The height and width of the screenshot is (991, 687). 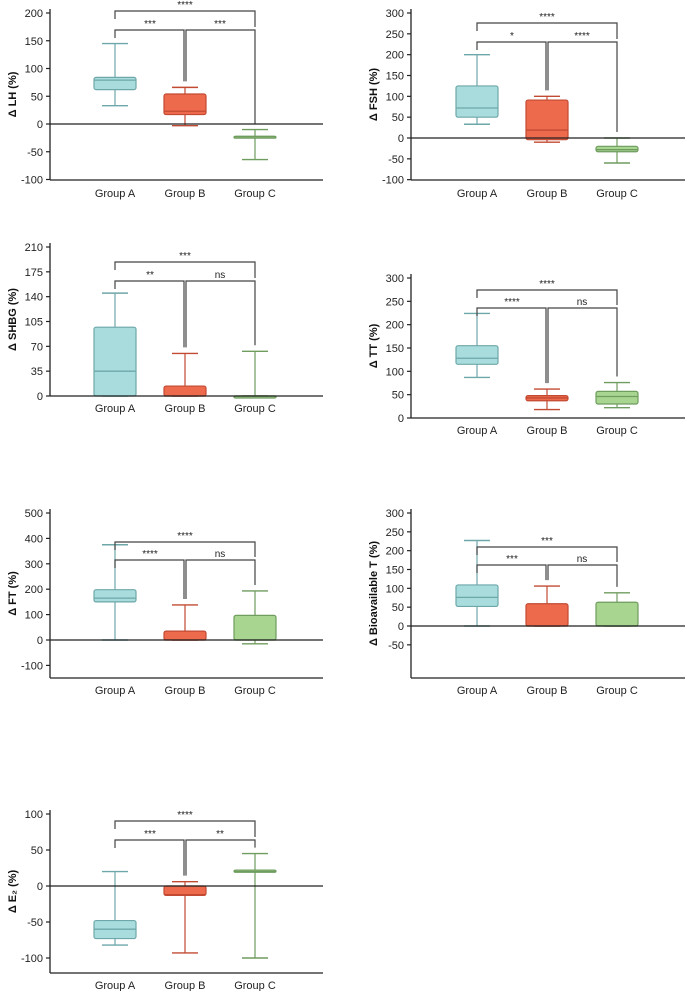 What do you see at coordinates (374, 593) in the screenshot?
I see `y-axis-label: Δ Bioavailable T (%)` at bounding box center [374, 593].